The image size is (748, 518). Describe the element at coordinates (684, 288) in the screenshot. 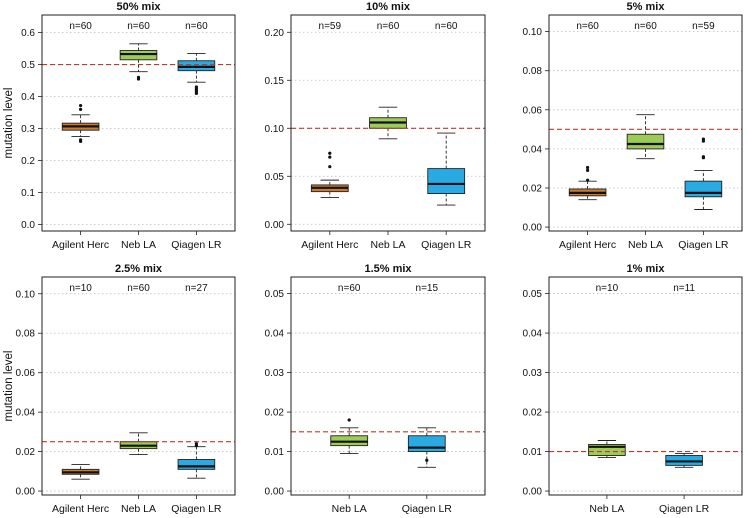

I see `n-label: n=11` at that location.